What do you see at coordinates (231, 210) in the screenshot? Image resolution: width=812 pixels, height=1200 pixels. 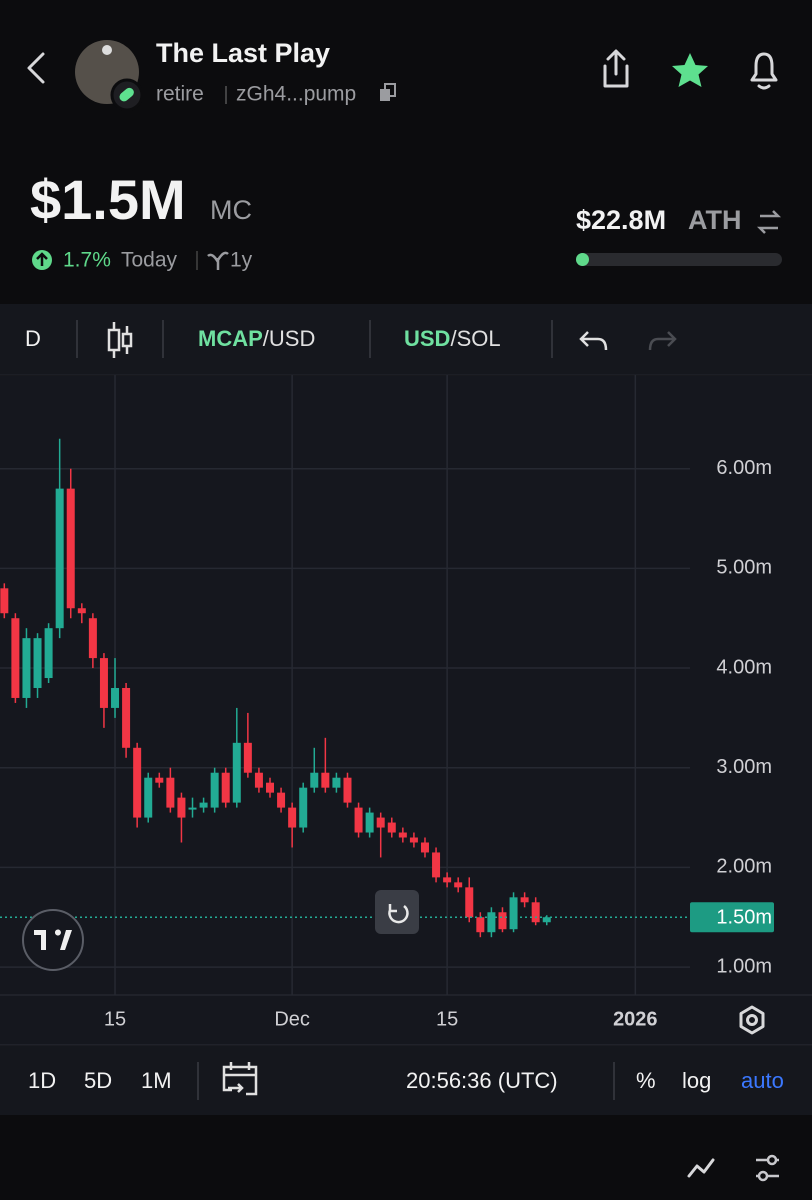 I see `market-cap-unit: MC` at bounding box center [231, 210].